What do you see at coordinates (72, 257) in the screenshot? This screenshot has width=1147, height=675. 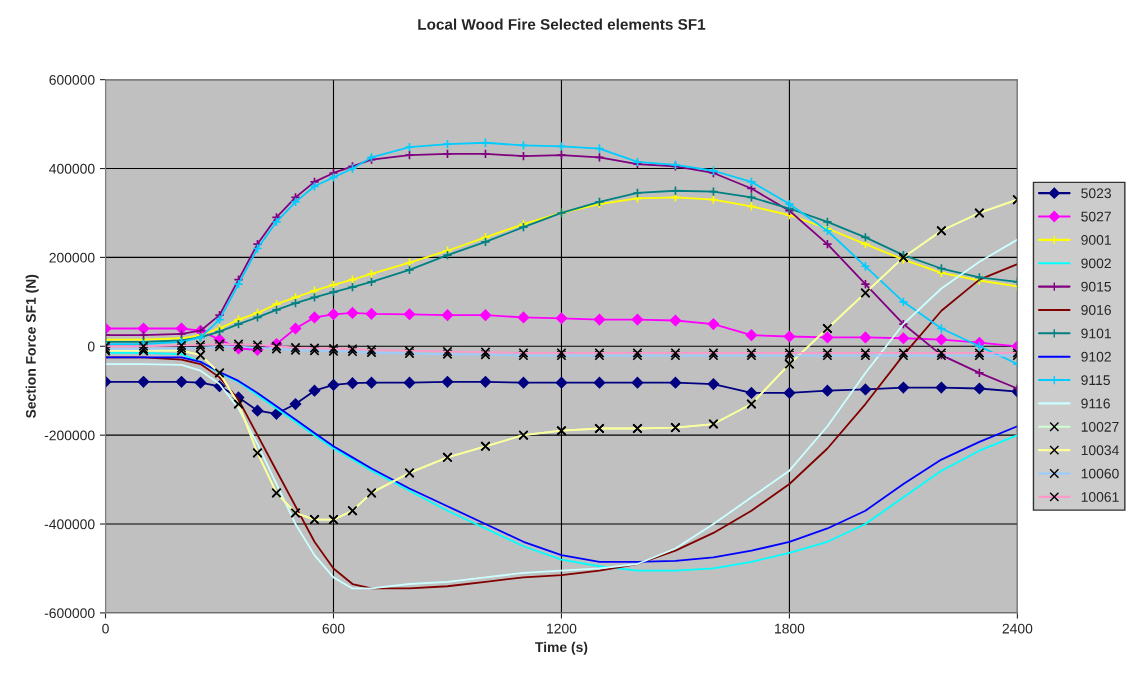 I see `y-tick-label: 200000` at bounding box center [72, 257].